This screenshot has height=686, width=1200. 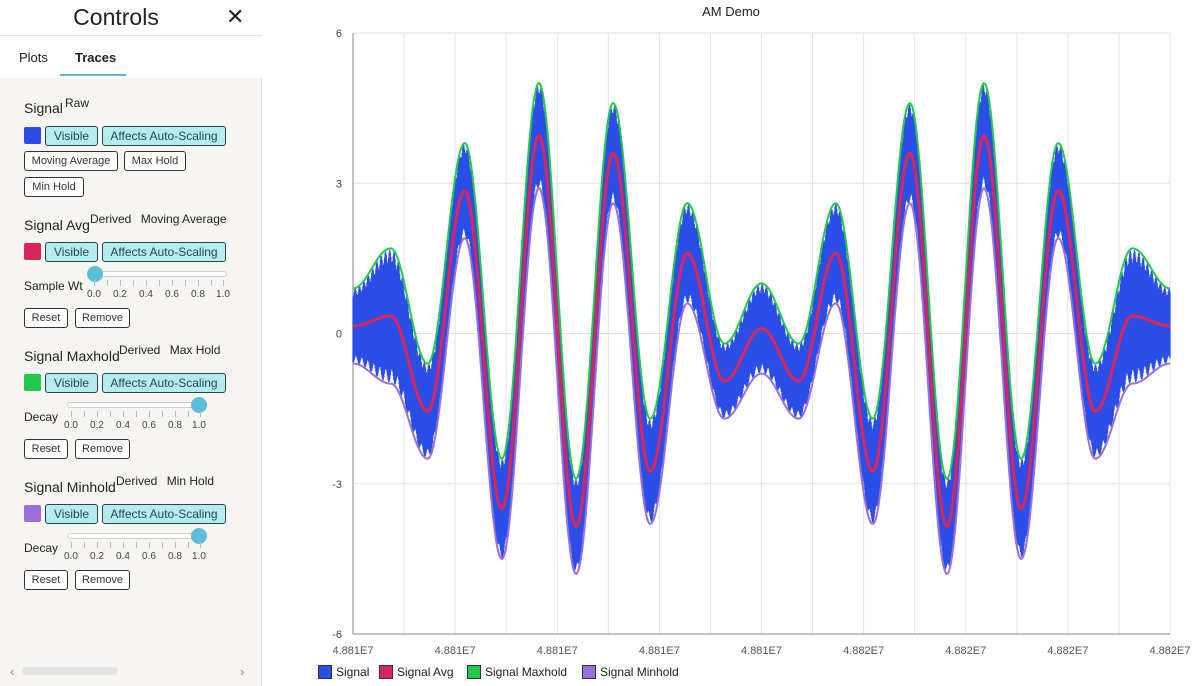 I want to click on visible-toggle-signal: Visible, so click(x=71, y=136).